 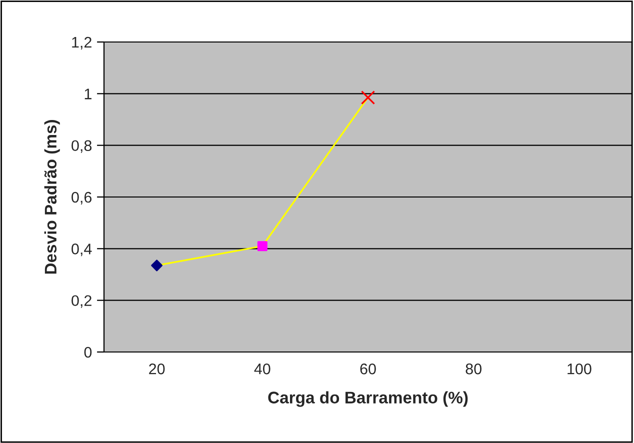 What do you see at coordinates (82, 301) in the screenshot?
I see `y-tick-label: 0,2` at bounding box center [82, 301].